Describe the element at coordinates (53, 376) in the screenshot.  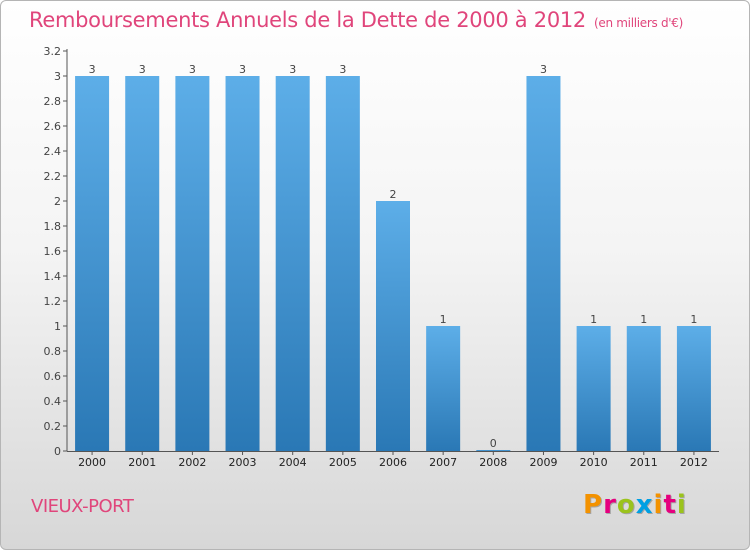
I see `y-tick-label: 0.6` at that location.